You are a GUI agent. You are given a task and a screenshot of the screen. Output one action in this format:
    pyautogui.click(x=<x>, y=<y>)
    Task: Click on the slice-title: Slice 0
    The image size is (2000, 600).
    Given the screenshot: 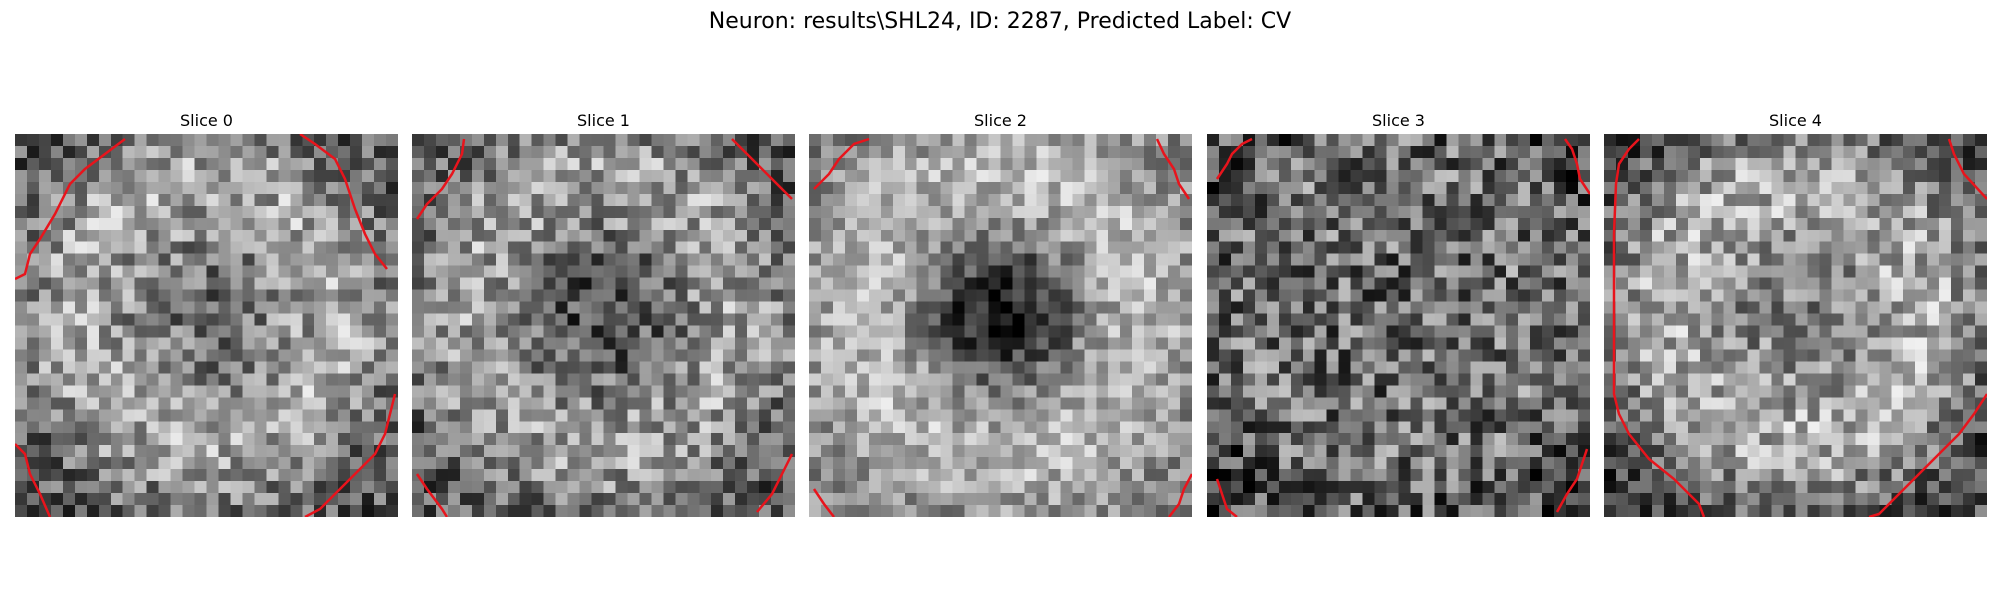 What is the action you would take?
    pyautogui.click(x=206, y=120)
    